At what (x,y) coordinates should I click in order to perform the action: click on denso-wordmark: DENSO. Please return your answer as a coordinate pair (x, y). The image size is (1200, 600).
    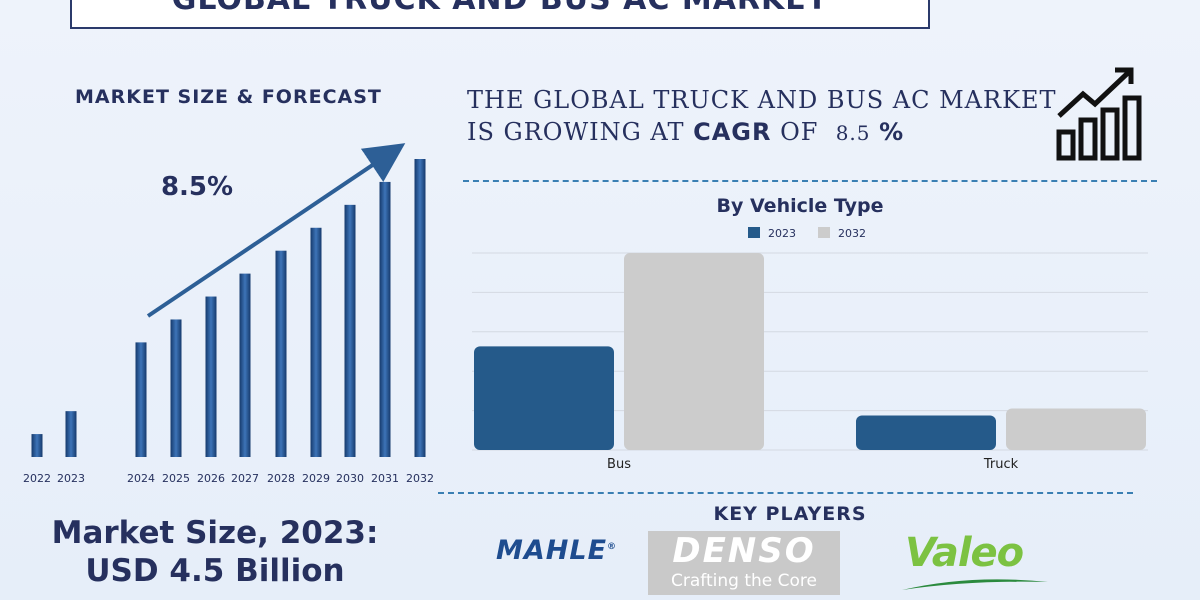
    Looking at the image, I should click on (744, 551).